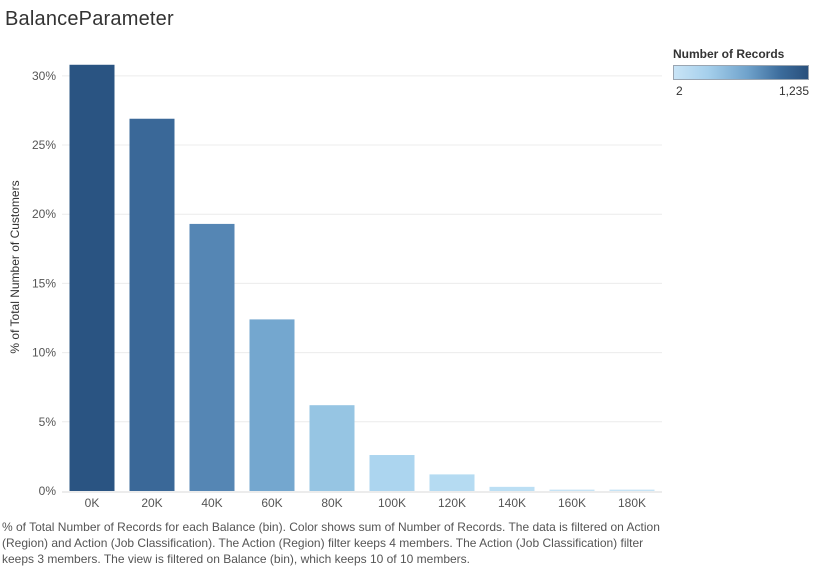 The height and width of the screenshot is (571, 813). Describe the element at coordinates (392, 473) in the screenshot. I see `bar-100k` at that location.